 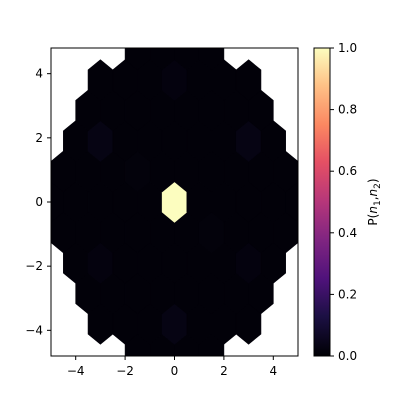 I want to click on y-tick-label: 2, so click(x=39, y=138).